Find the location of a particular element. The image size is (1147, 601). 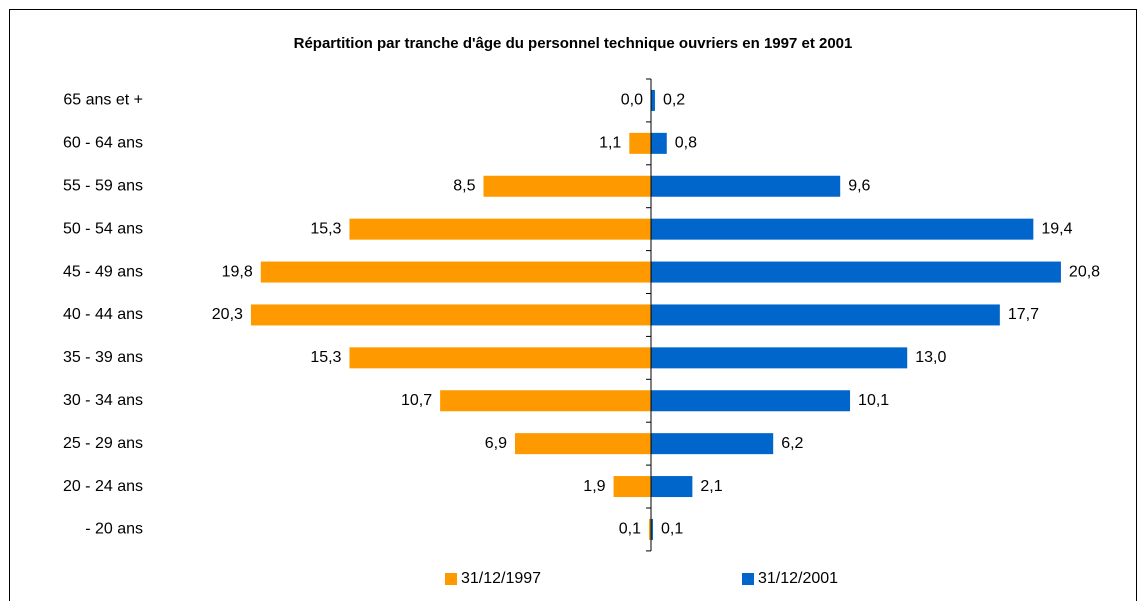

data-label: 1,9 is located at coordinates (594, 486).